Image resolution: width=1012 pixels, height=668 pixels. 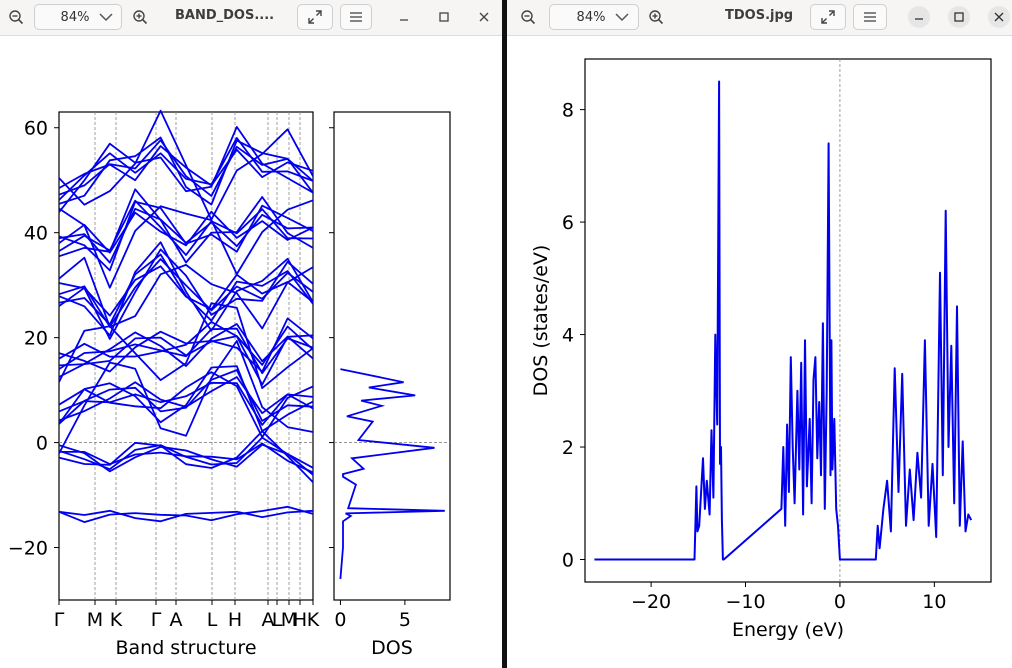 I want to click on band-xlabel: Band structure, so click(x=185, y=648).